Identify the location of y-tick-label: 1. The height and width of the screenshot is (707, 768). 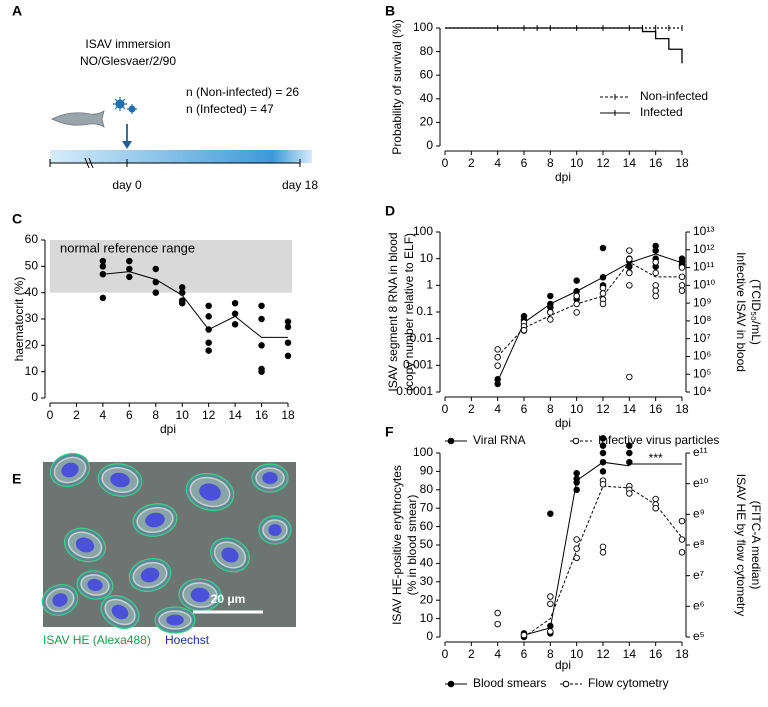
(429, 285).